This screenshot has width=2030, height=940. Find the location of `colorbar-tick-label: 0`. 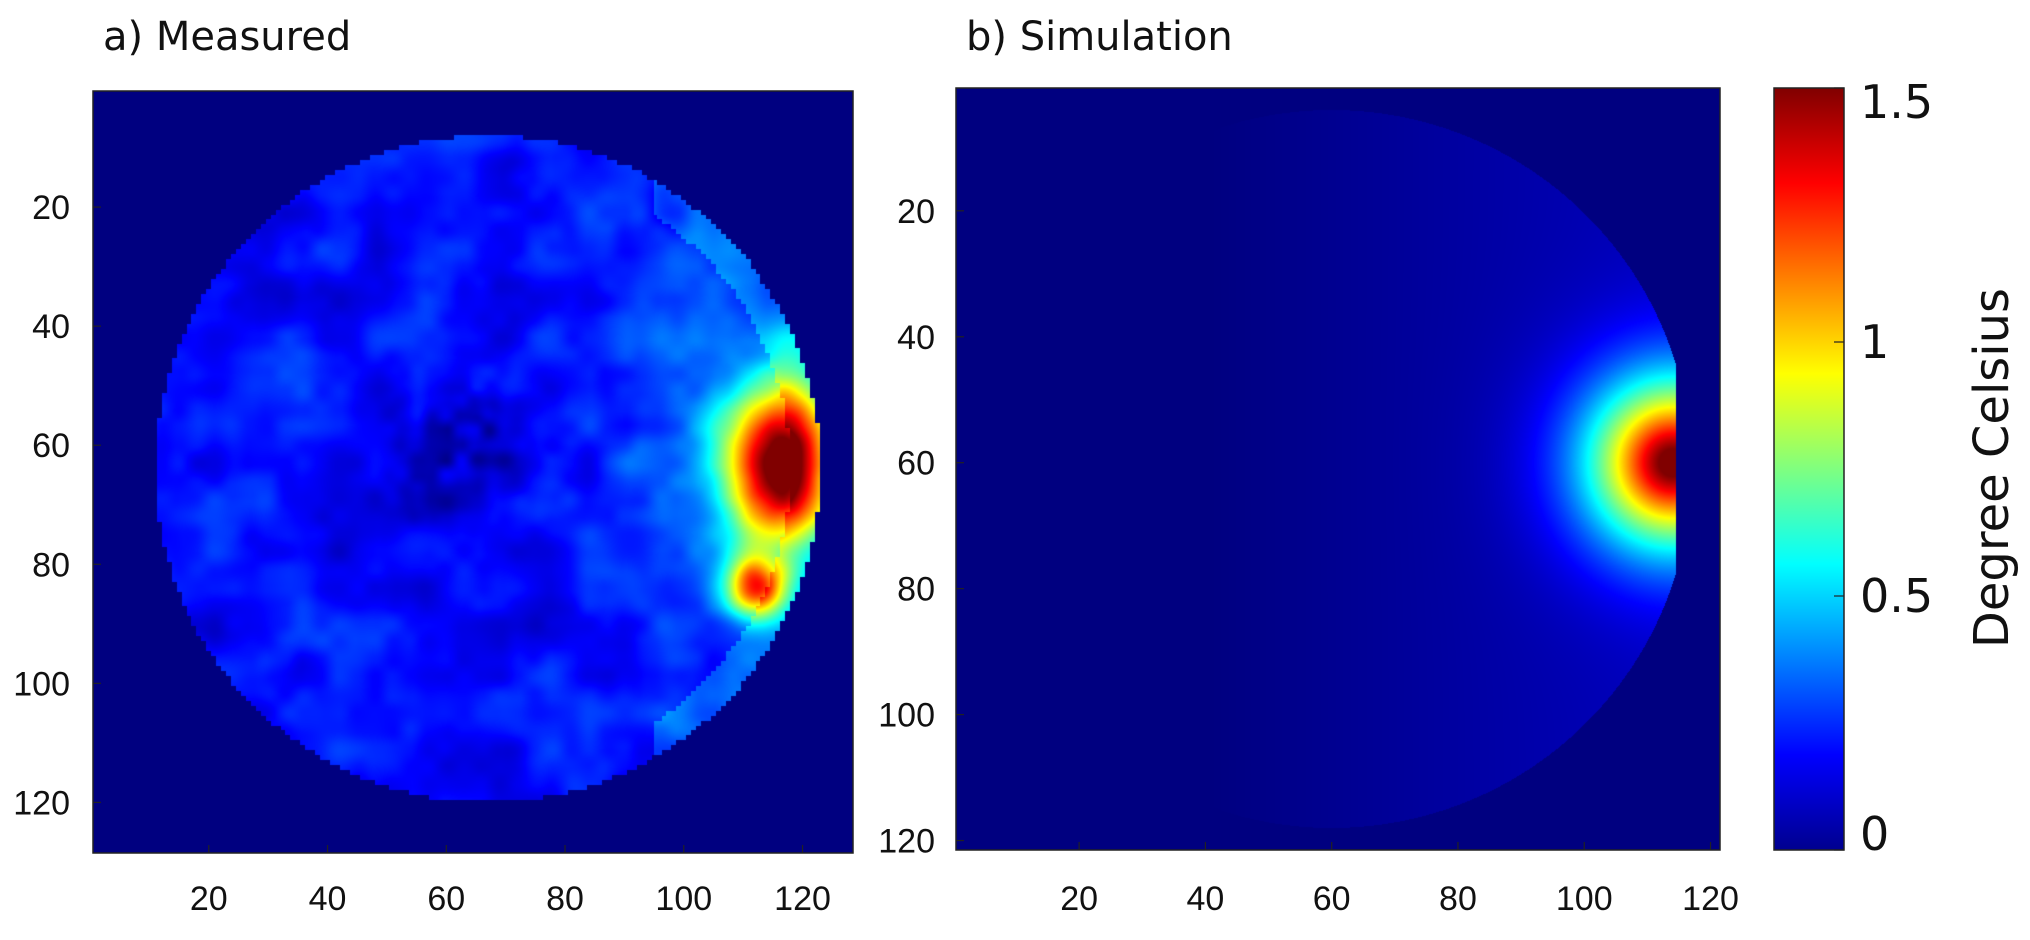

colorbar-tick-label: 0 is located at coordinates (1874, 834).